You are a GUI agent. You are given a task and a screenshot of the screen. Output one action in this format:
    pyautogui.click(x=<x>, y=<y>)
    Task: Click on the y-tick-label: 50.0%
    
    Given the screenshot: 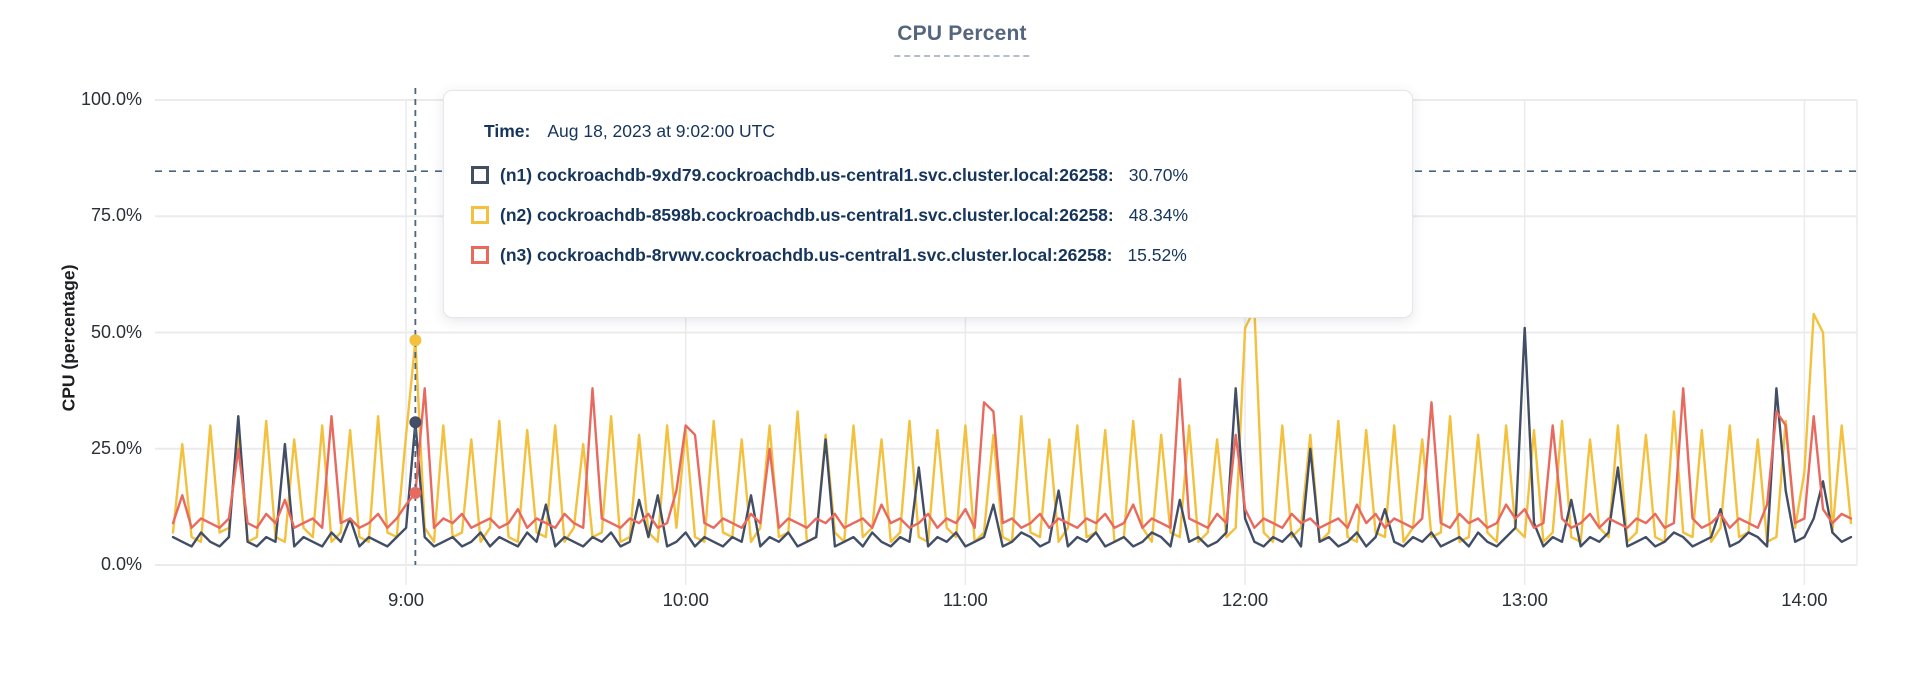 What is the action you would take?
    pyautogui.click(x=116, y=331)
    